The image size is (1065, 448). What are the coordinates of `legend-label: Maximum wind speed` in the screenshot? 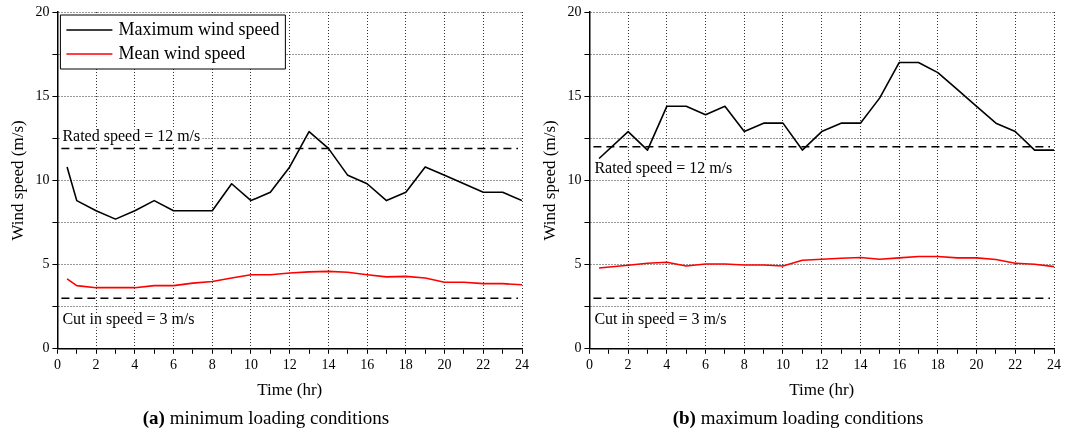 It's located at (199, 28).